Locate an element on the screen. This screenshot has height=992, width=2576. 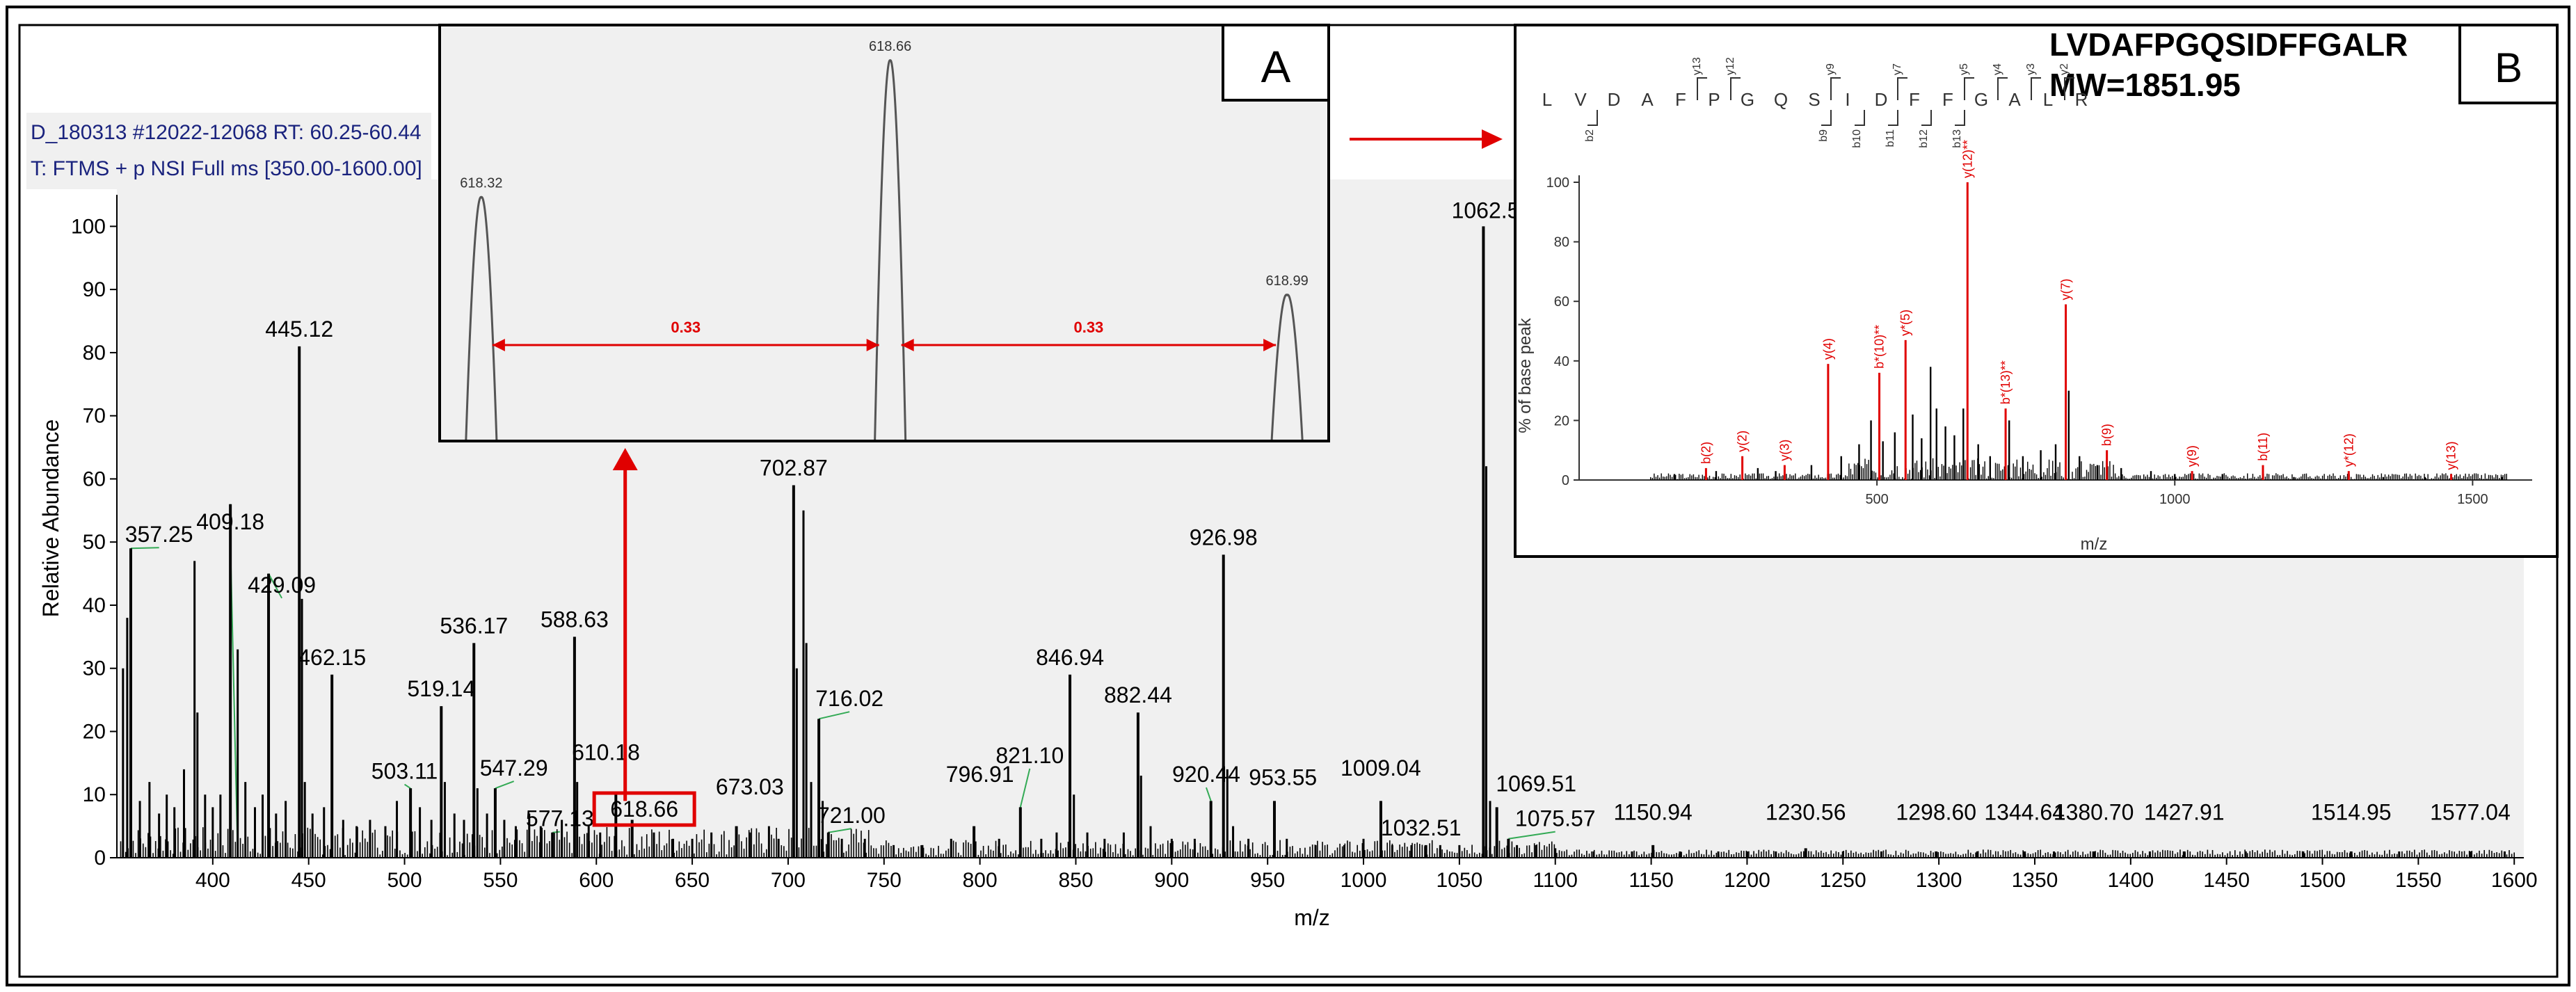
peak-label: 610.18 is located at coordinates (606, 752).